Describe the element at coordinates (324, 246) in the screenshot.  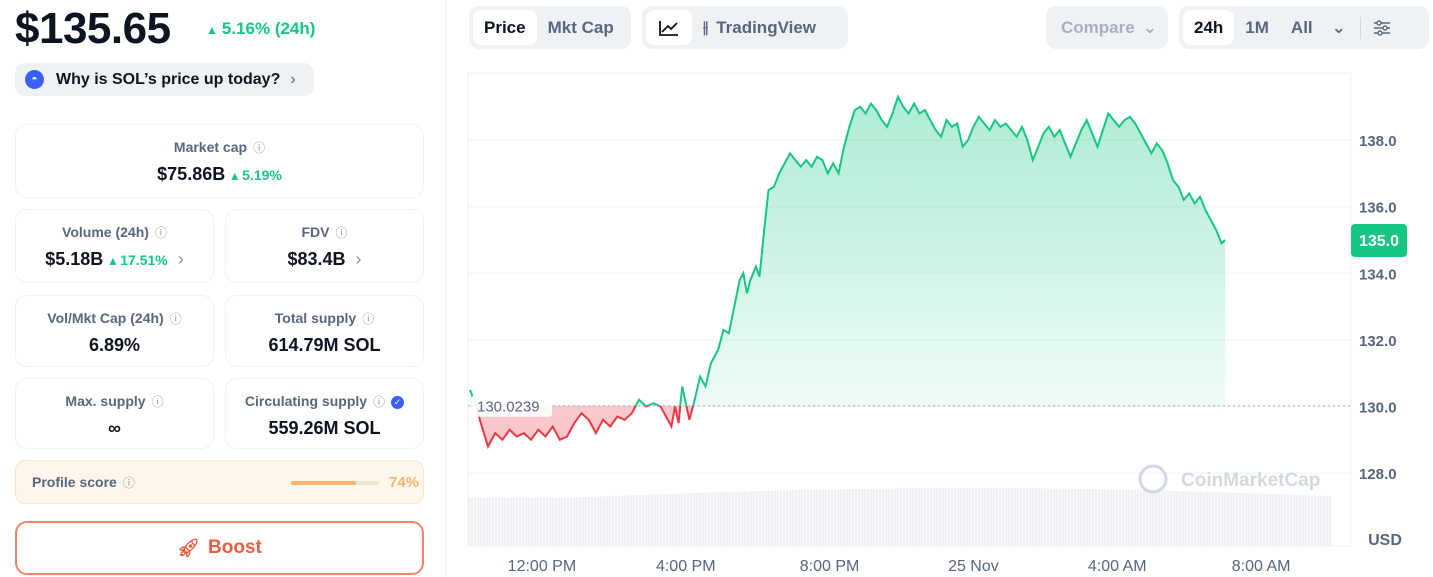
I see `fdv-card: FDV ⓘ $83.4B ›` at that location.